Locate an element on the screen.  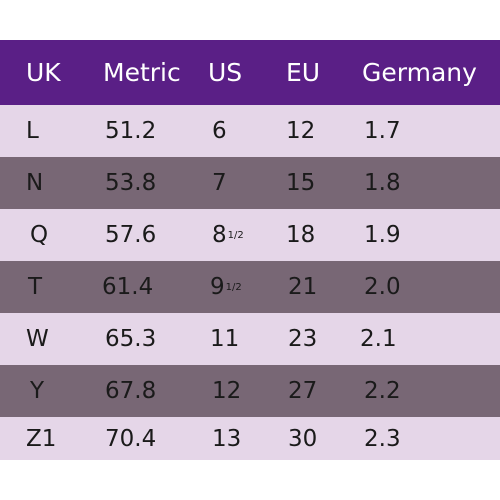
cell-us-whole: 13 is located at coordinates (227, 438).